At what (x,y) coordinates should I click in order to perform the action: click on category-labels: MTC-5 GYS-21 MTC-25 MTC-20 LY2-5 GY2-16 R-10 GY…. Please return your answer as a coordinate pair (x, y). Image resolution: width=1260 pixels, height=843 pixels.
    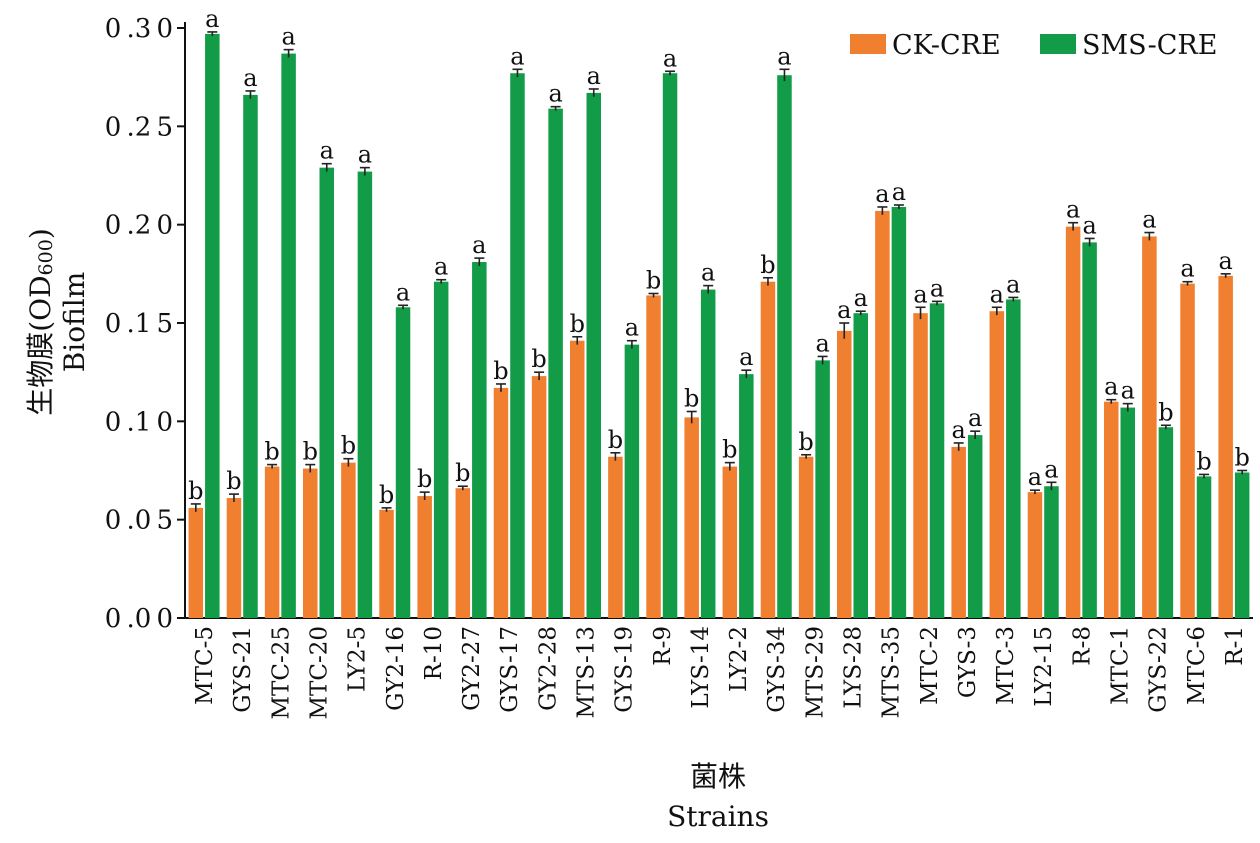
    Looking at the image, I should click on (720, 673).